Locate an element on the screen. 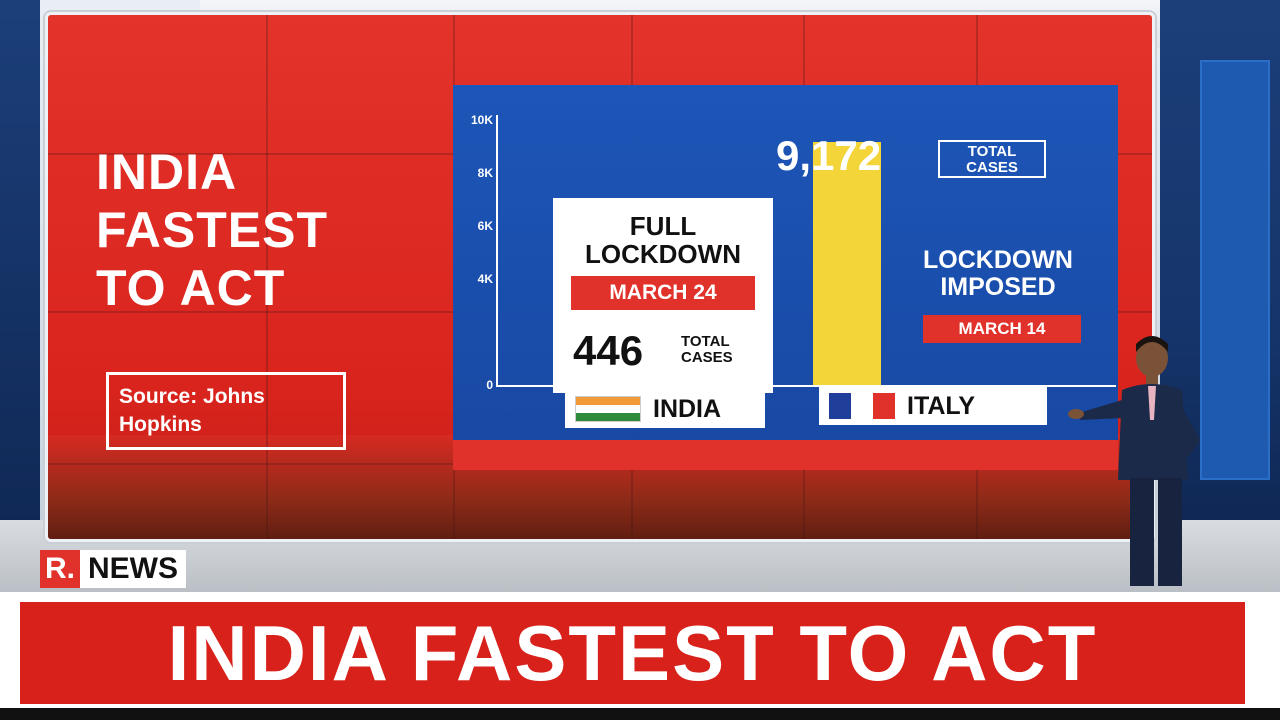 This screenshot has height=720, width=1280. italy-lockdown-date: MARCH 14 is located at coordinates (1002, 329).